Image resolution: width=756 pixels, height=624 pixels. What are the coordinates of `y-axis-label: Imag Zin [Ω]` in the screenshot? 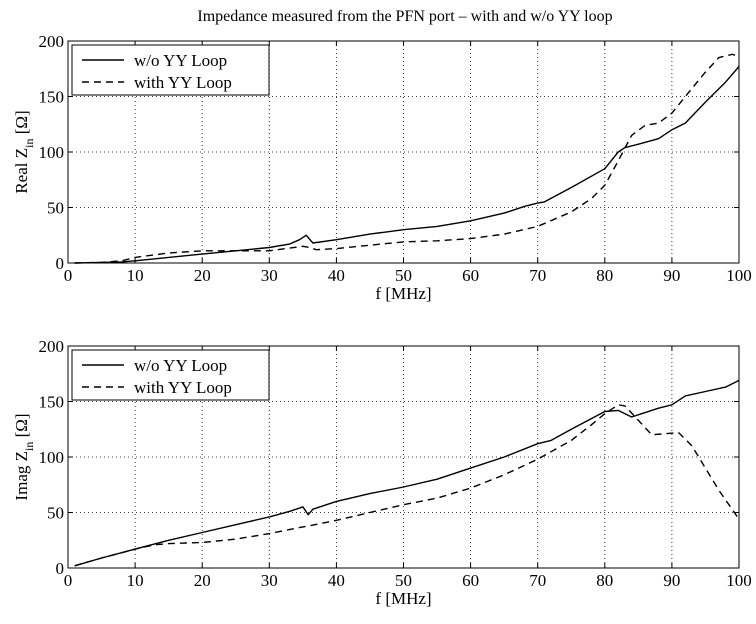 It's located at (24, 456).